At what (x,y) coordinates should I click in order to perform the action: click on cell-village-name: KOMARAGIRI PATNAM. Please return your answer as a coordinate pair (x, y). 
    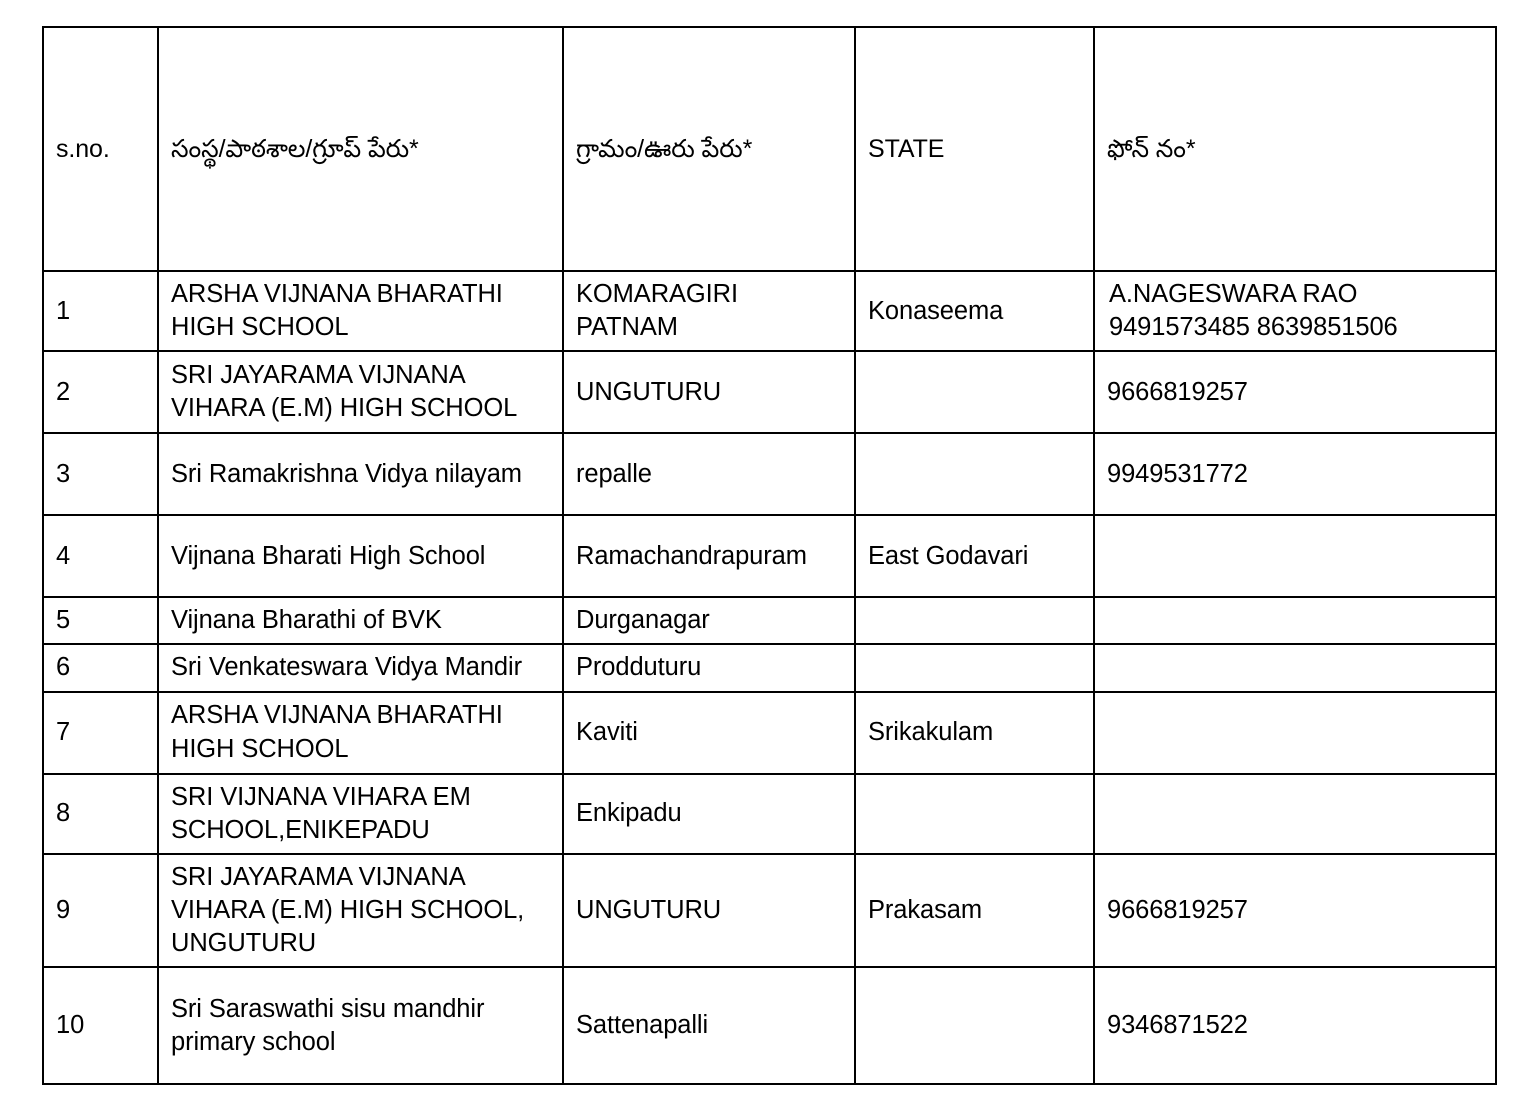
    Looking at the image, I should click on (709, 311).